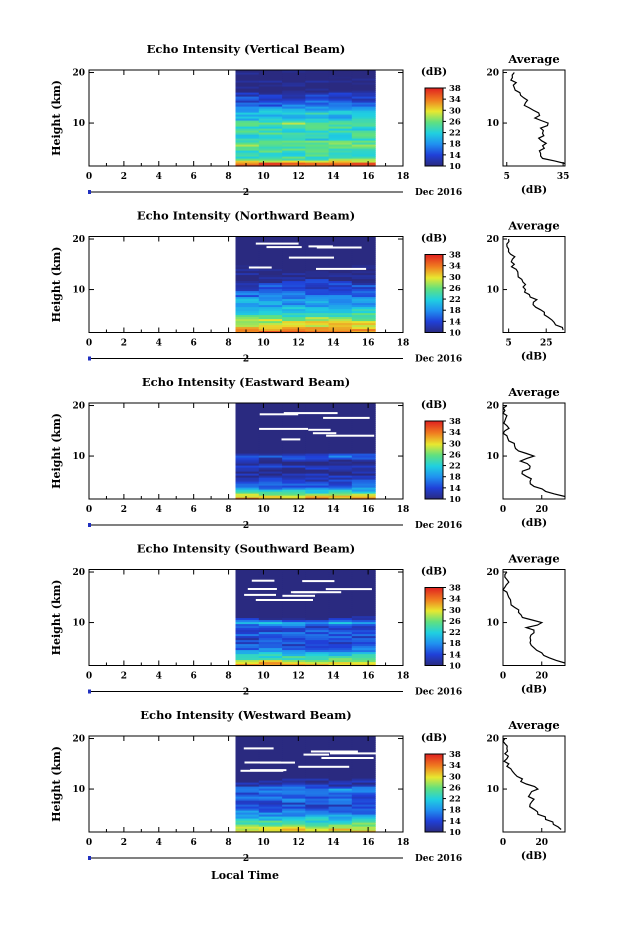  Describe the element at coordinates (159, 843) in the screenshot. I see `x-tick-label: 4` at that location.